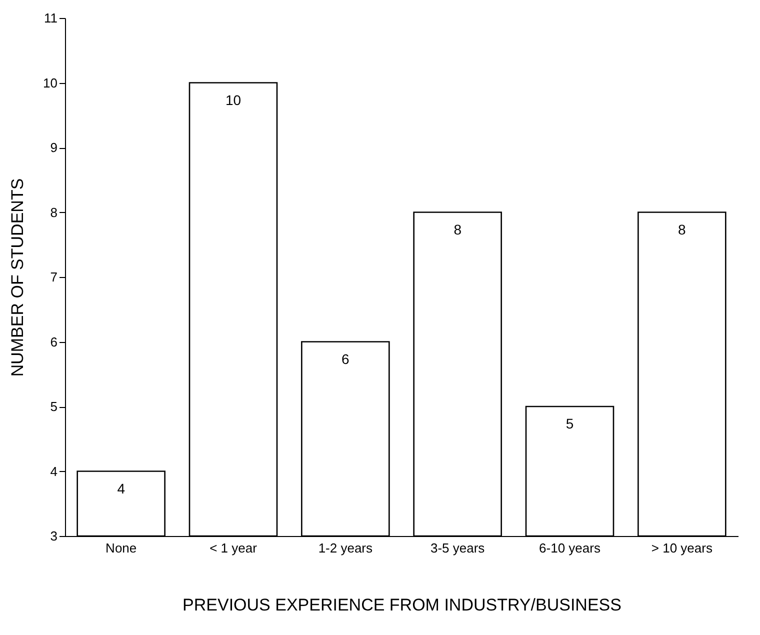 Image resolution: width=760 pixels, height=635 pixels. What do you see at coordinates (54, 536) in the screenshot?
I see `y-tick-label: 3` at bounding box center [54, 536].